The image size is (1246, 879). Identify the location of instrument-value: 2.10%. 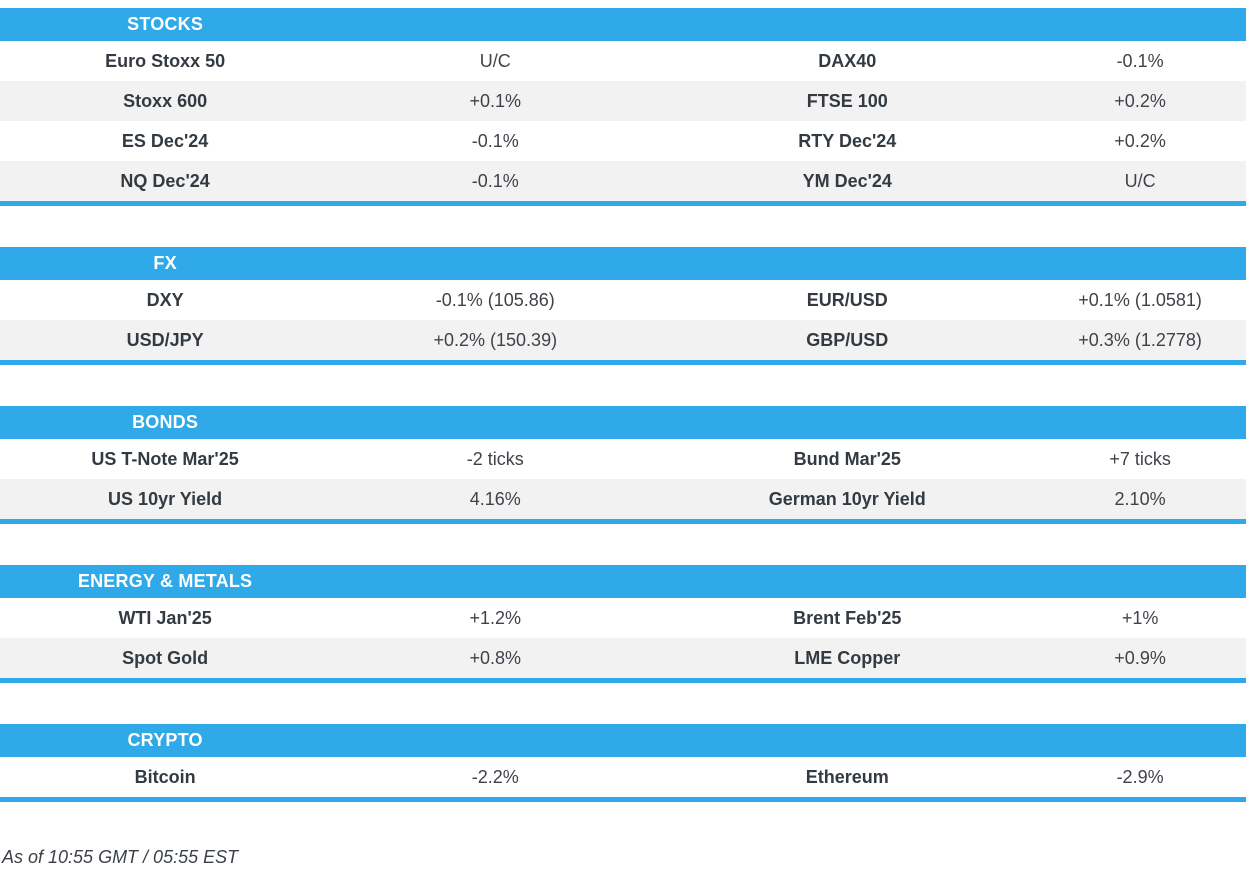
(1140, 498).